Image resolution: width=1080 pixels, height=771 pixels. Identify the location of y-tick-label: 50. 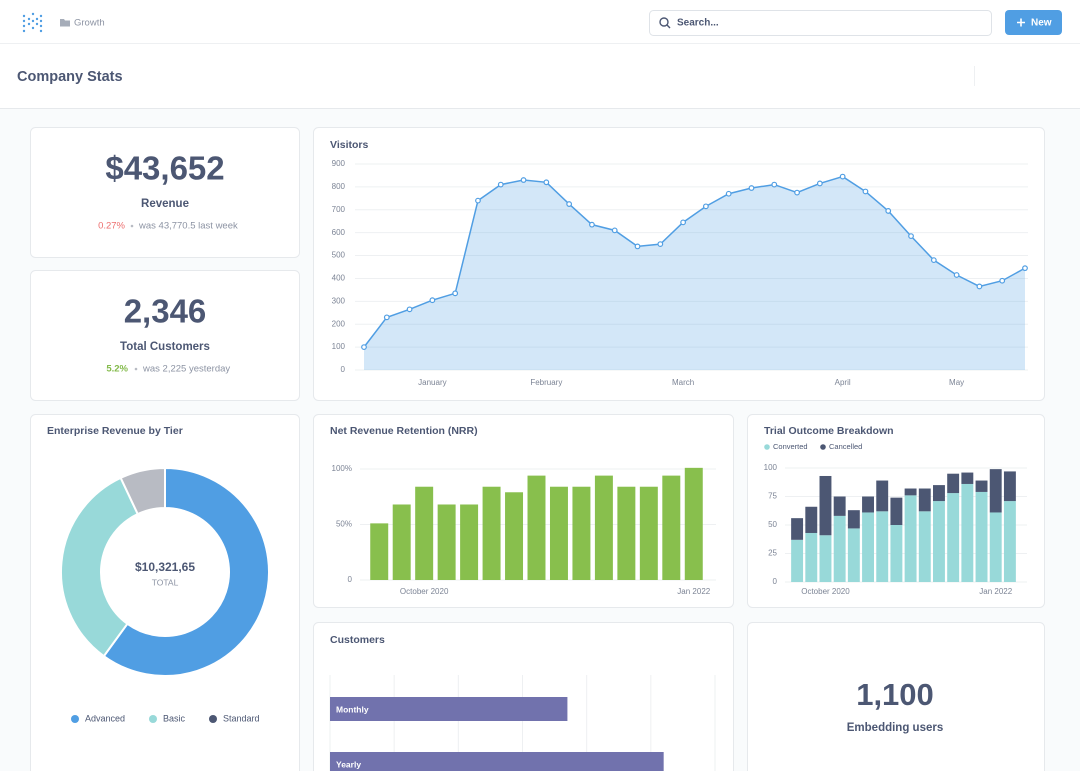
(772, 524).